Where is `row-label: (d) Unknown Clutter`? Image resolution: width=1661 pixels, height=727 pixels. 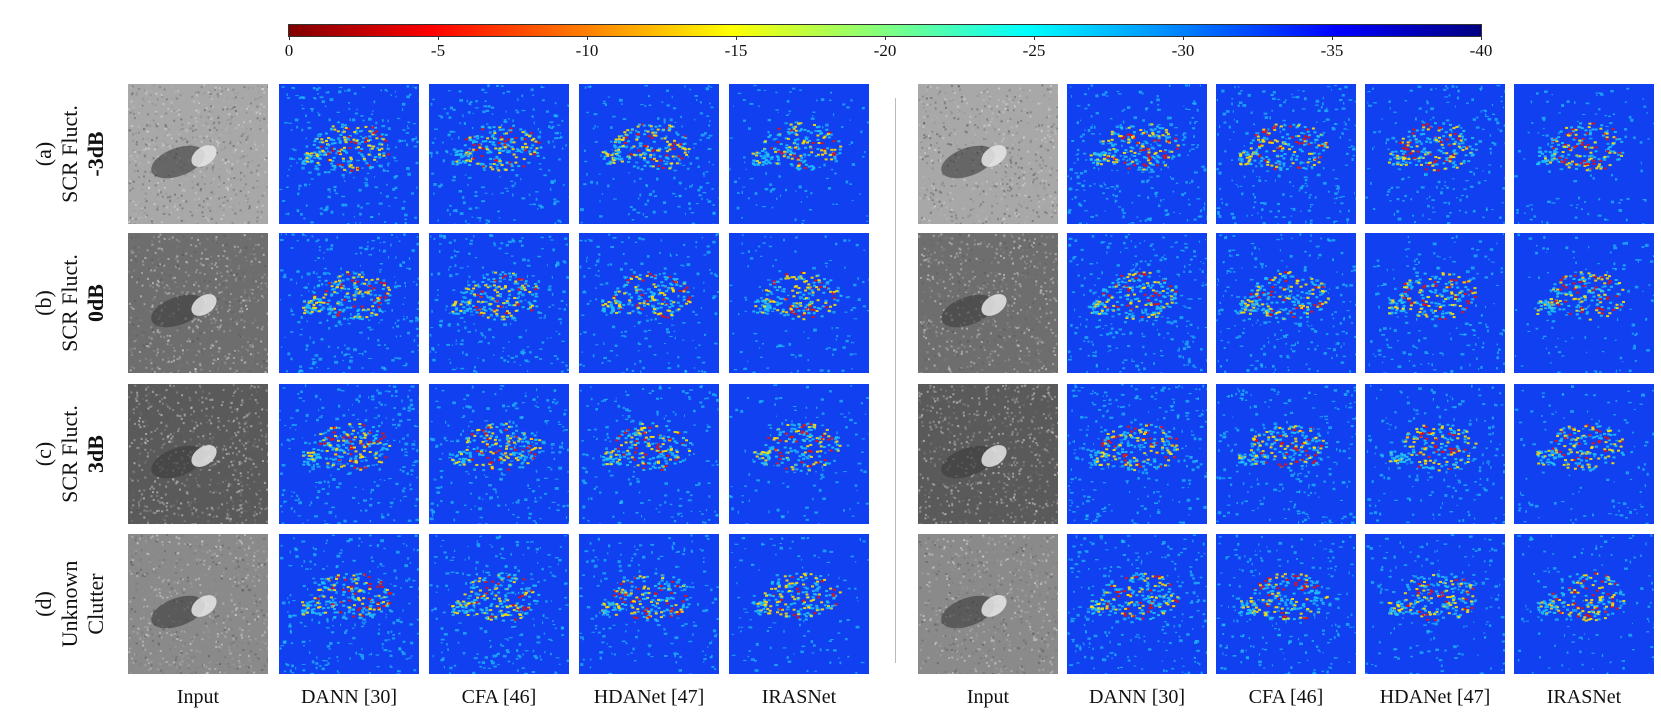 row-label: (d) Unknown Clutter is located at coordinates (76, 604).